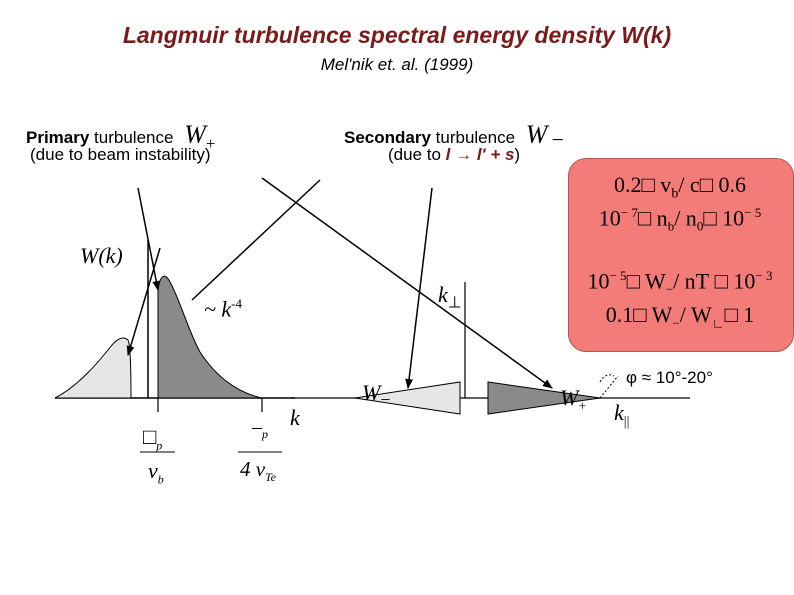  Describe the element at coordinates (131, 137) in the screenshot. I see `primary-rest: turbulence` at that location.